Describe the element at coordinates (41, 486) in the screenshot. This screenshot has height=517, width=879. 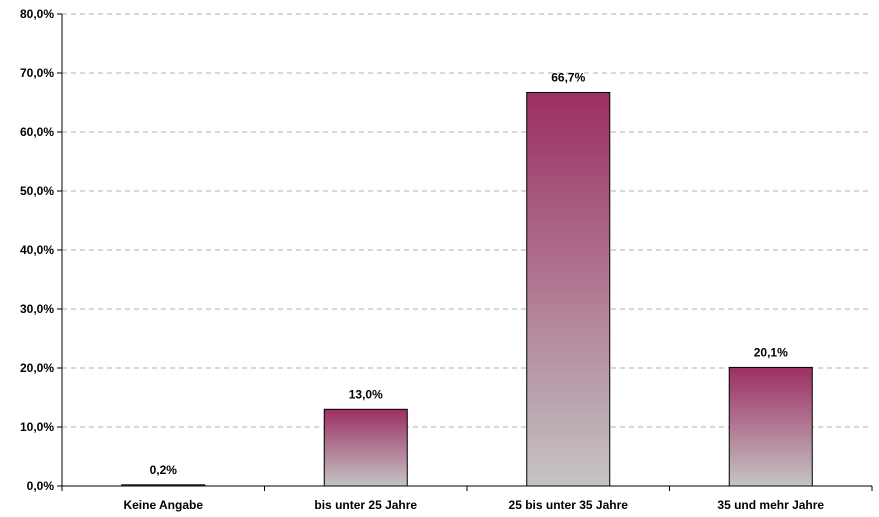
I see `y-tick-label: 0,0%` at that location.